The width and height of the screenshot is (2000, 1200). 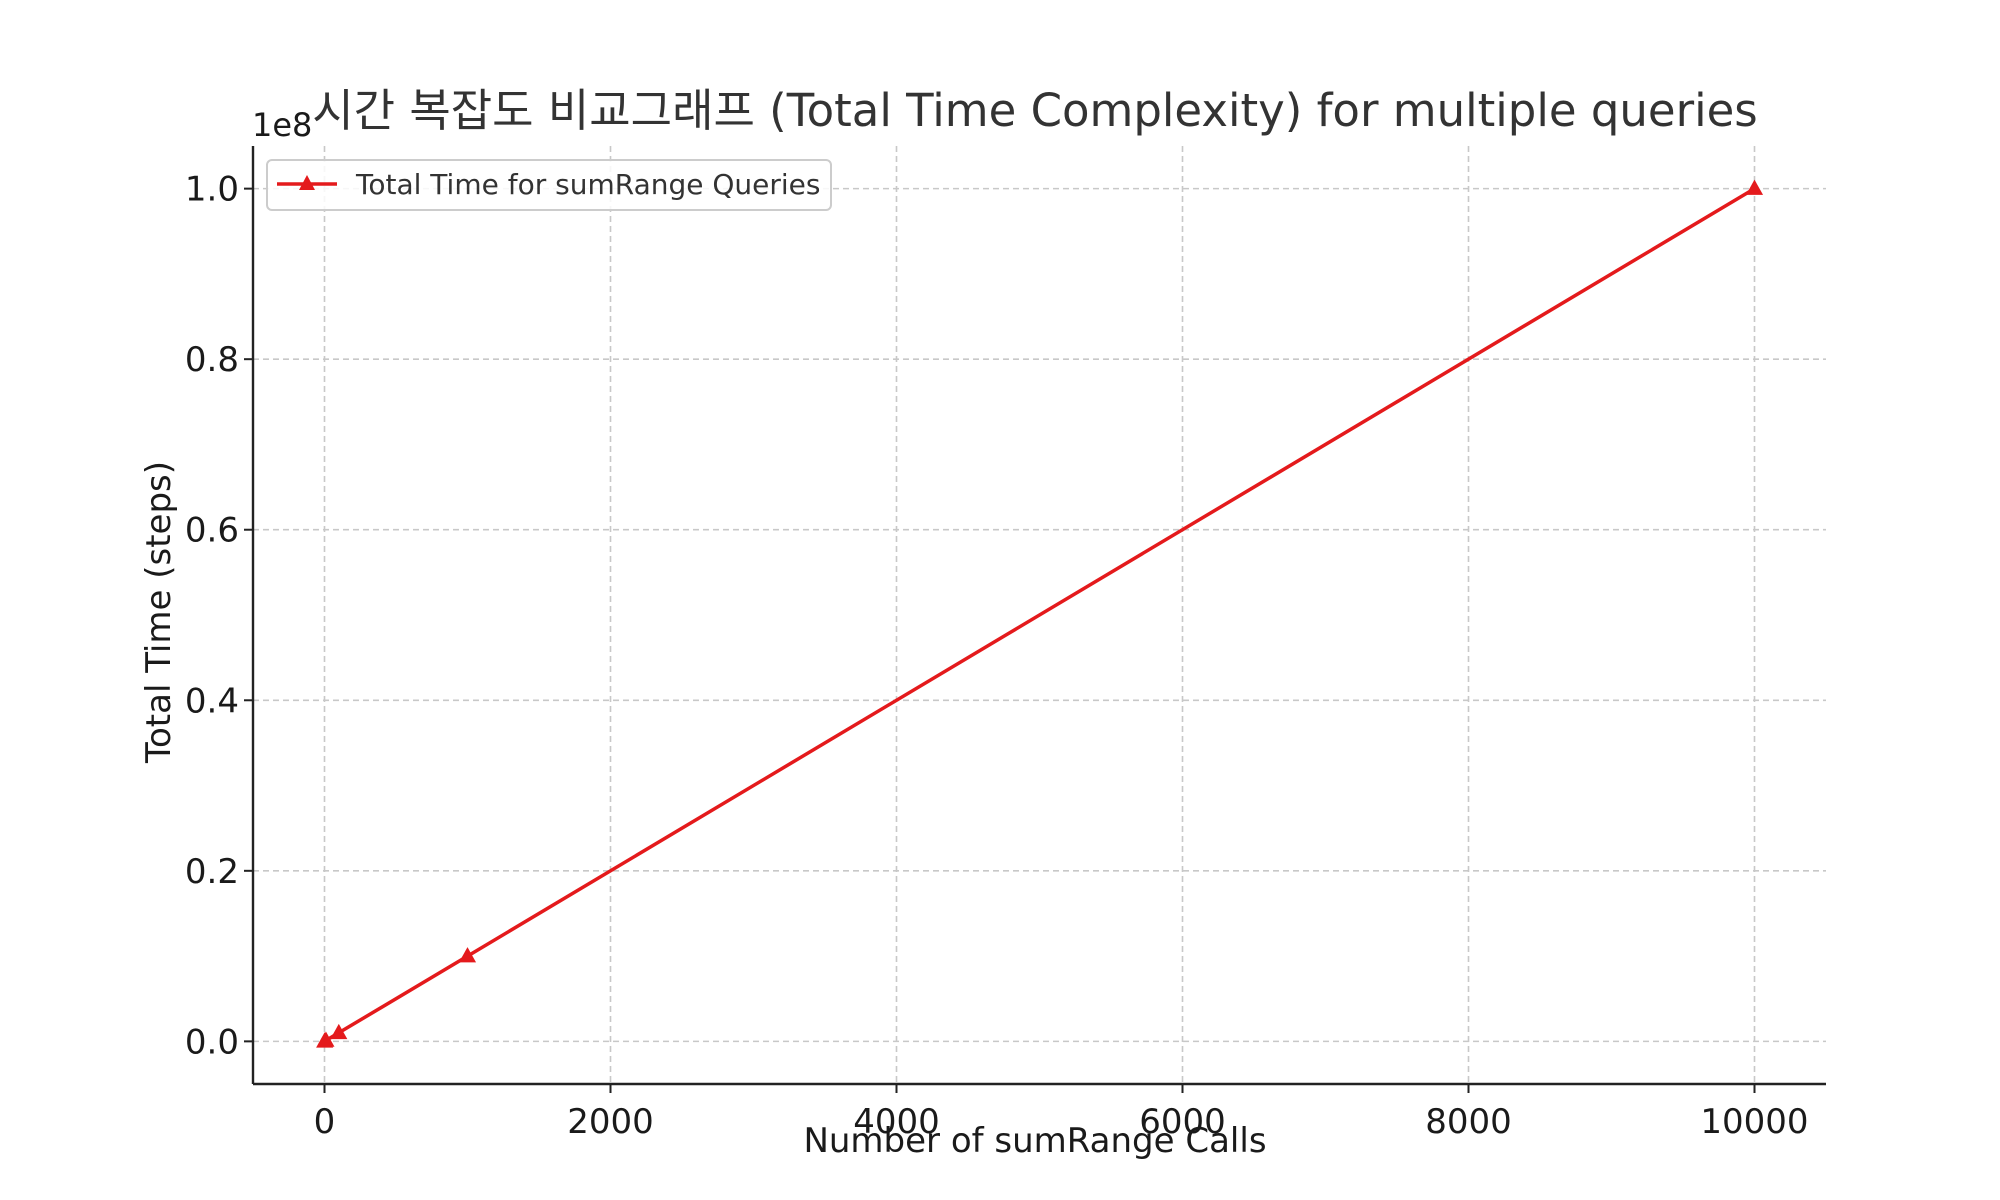 What do you see at coordinates (1182, 1122) in the screenshot?
I see `x-tick-label: 6000` at bounding box center [1182, 1122].